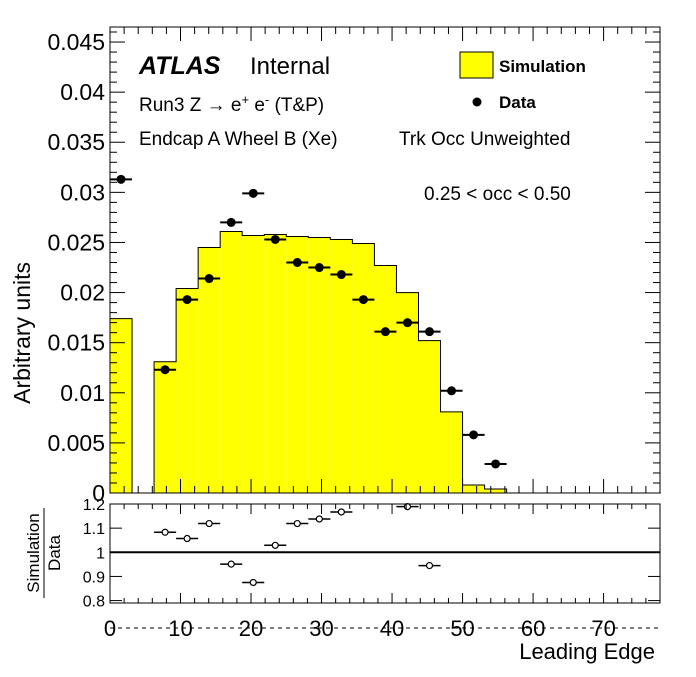 This screenshot has height=677, width=696. Describe the element at coordinates (476, 65) in the screenshot. I see `legend-simulation-swatch` at that location.